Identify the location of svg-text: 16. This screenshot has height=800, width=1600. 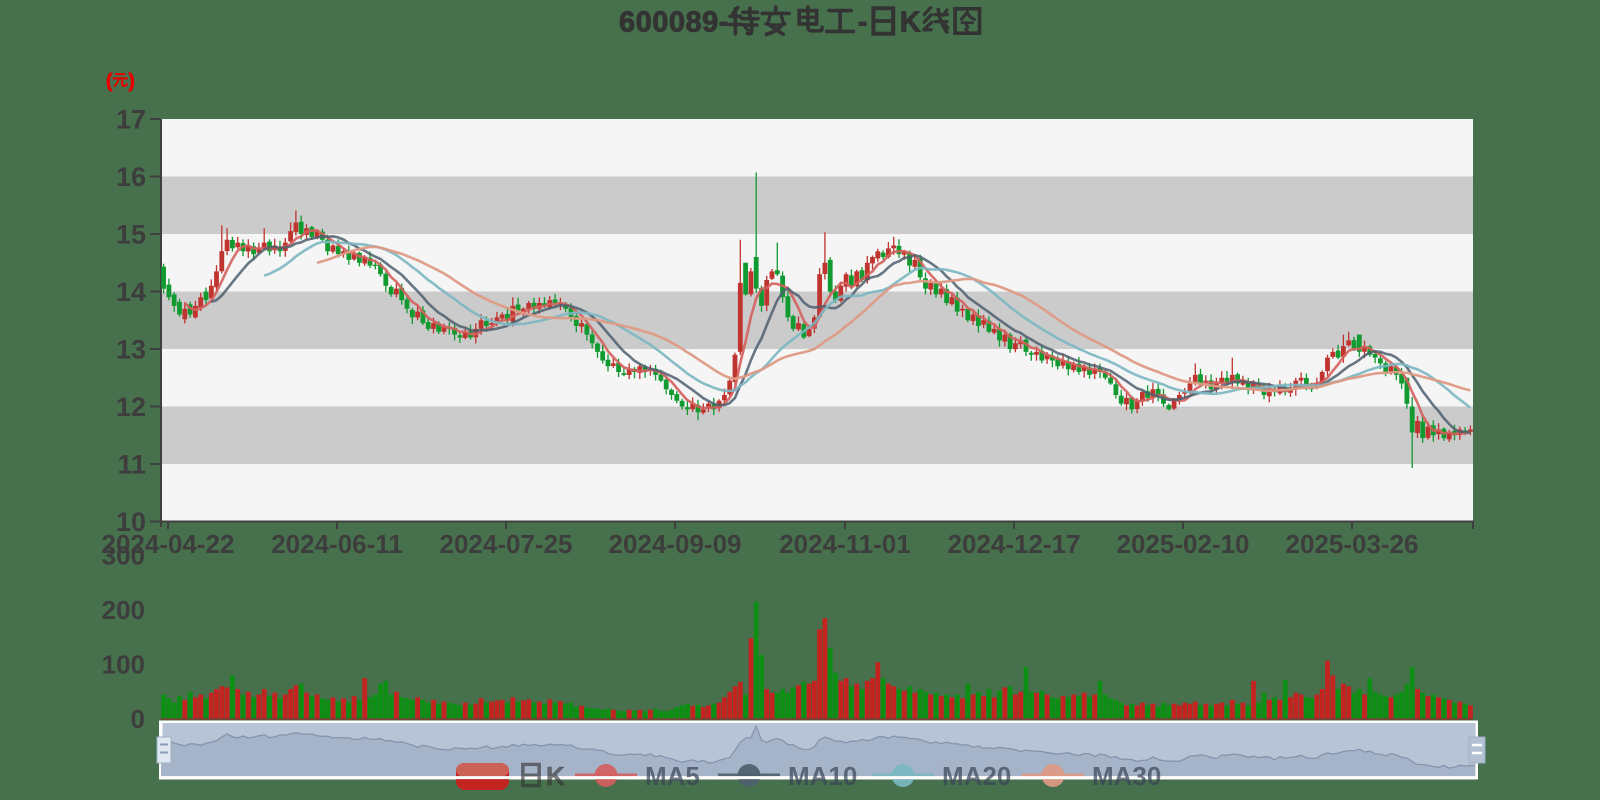
(131, 177).